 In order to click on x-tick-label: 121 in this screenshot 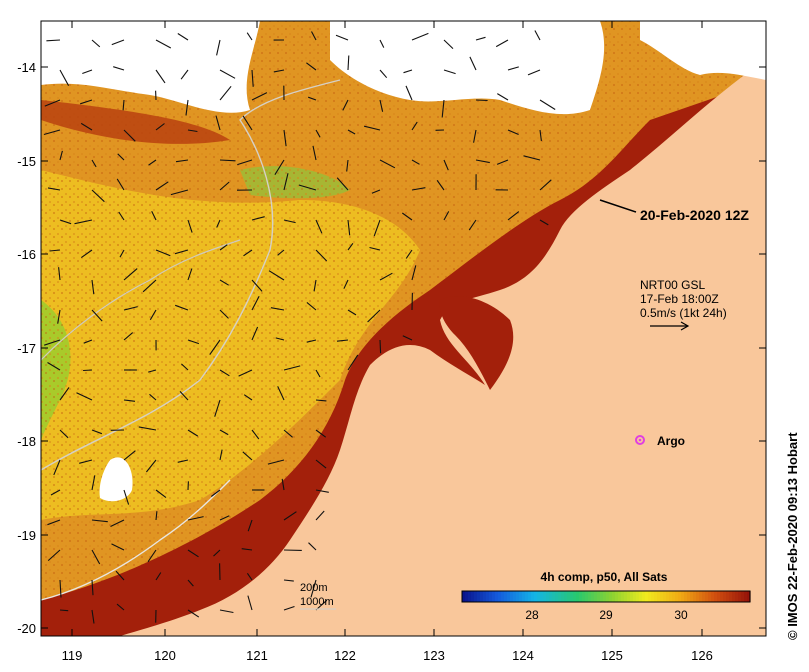, I will do `click(257, 655)`.